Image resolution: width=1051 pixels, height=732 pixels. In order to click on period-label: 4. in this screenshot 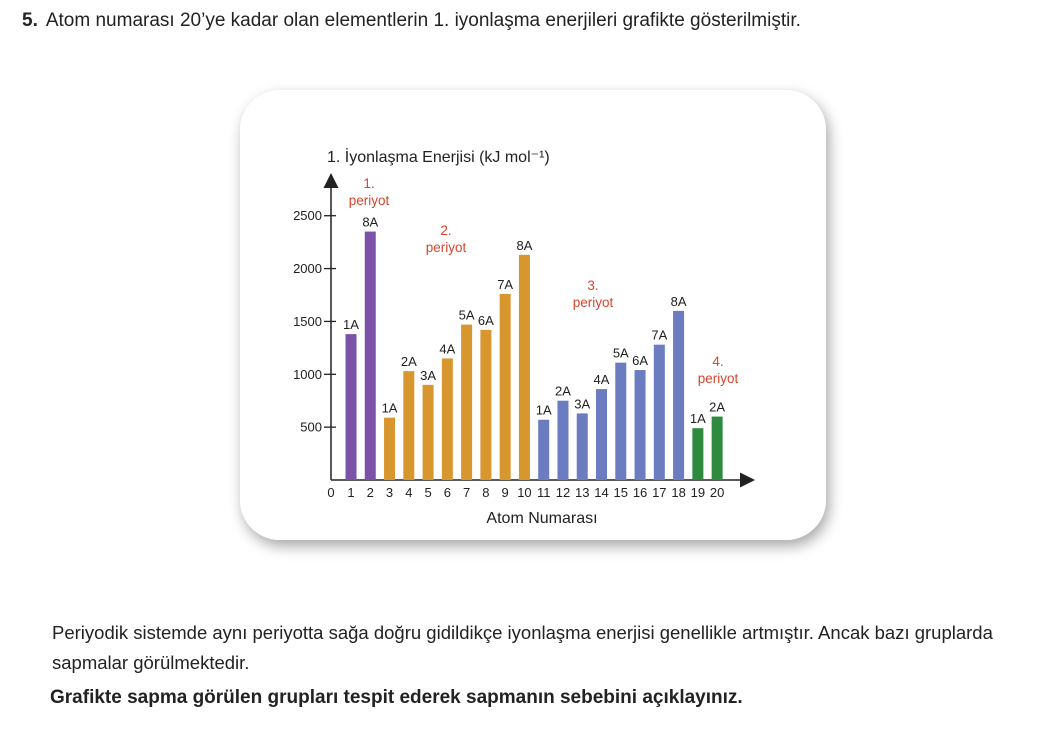, I will do `click(717, 361)`.